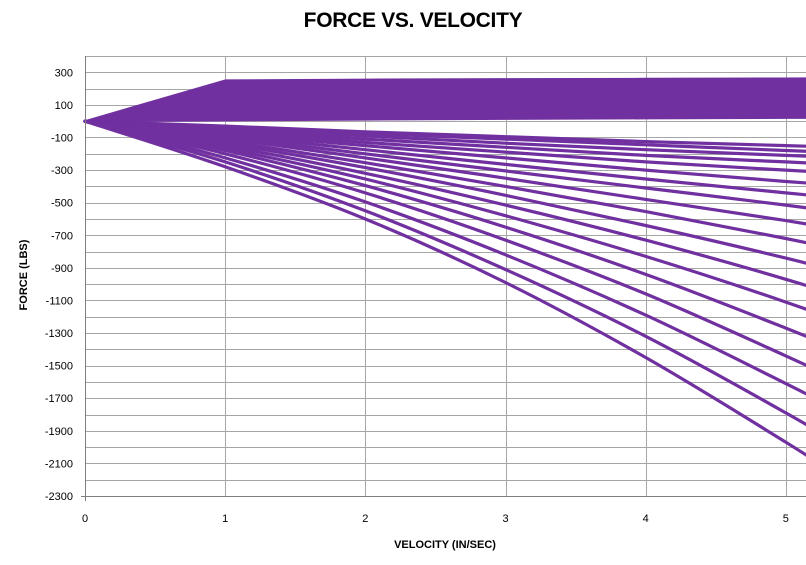 The height and width of the screenshot is (565, 806). Describe the element at coordinates (62, 138) in the screenshot. I see `y-tick-label: -100` at that location.